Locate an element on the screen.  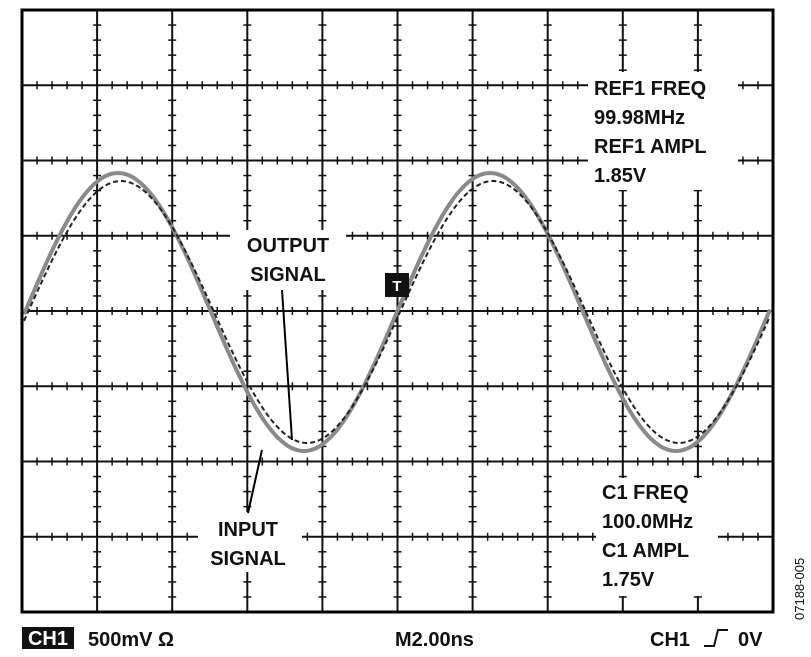
figure-id: 07188-005 is located at coordinates (799, 589).